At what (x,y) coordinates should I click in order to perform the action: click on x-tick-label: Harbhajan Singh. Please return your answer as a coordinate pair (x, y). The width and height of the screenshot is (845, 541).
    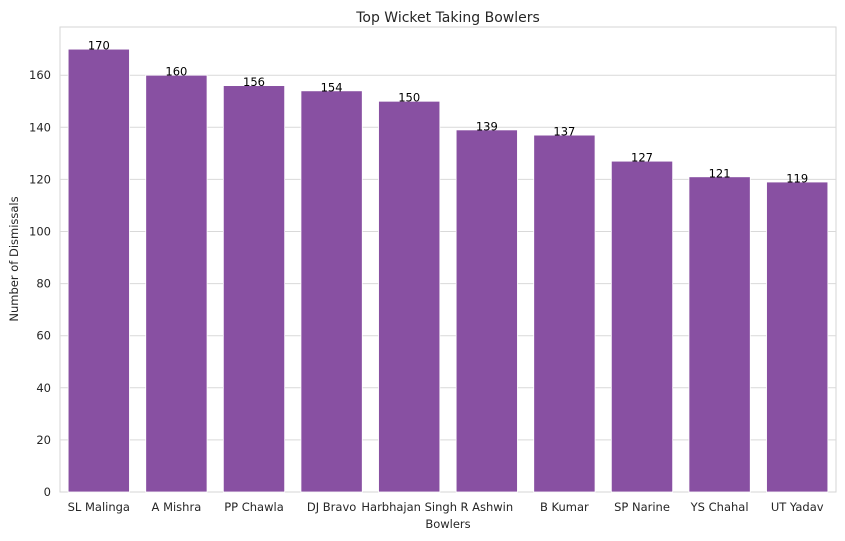
    Looking at the image, I should click on (409, 507).